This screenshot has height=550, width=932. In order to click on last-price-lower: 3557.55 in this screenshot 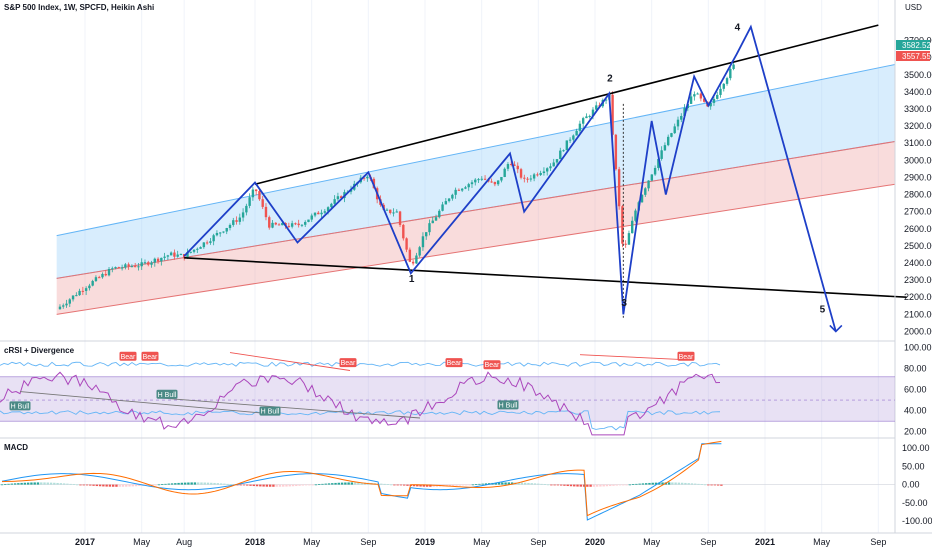, I will do `click(916, 56)`.